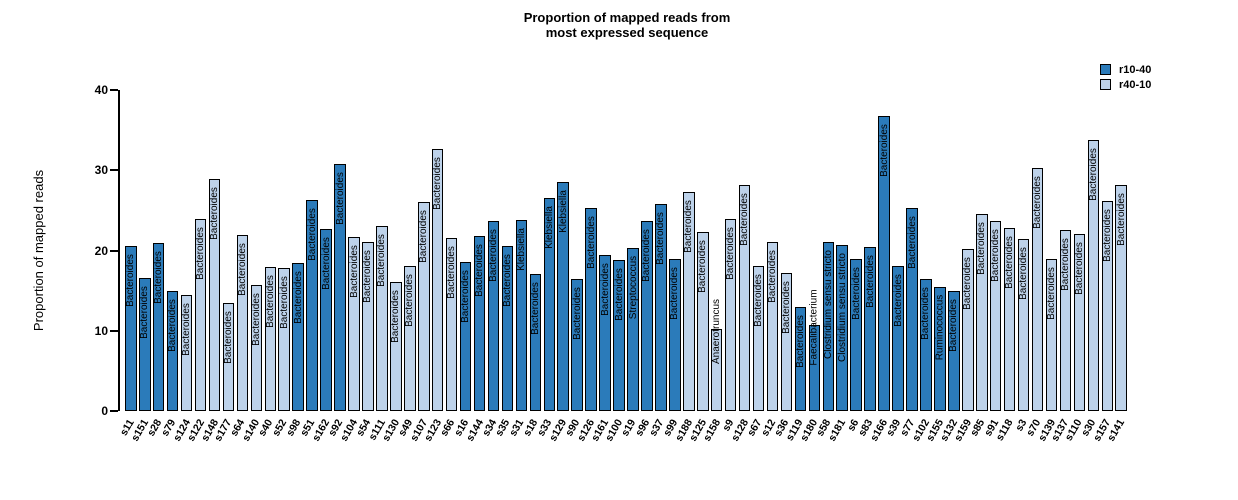 The image size is (1238, 500). I want to click on legend-item: r10-40, so click(1125, 69).